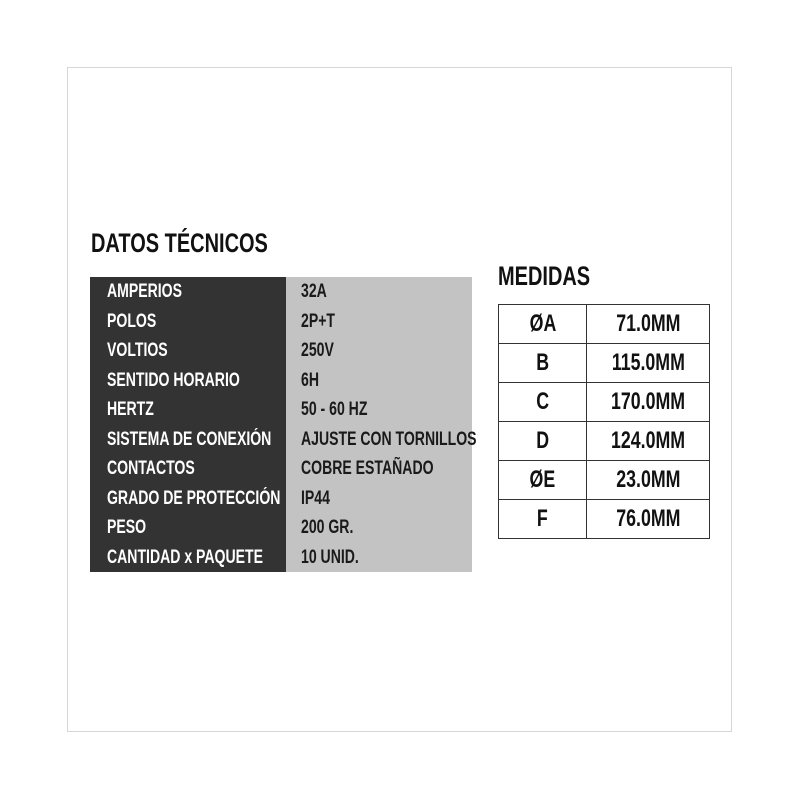 Image resolution: width=800 pixels, height=800 pixels. What do you see at coordinates (648, 363) in the screenshot?
I see `medida-value: 115.0MM` at bounding box center [648, 363].